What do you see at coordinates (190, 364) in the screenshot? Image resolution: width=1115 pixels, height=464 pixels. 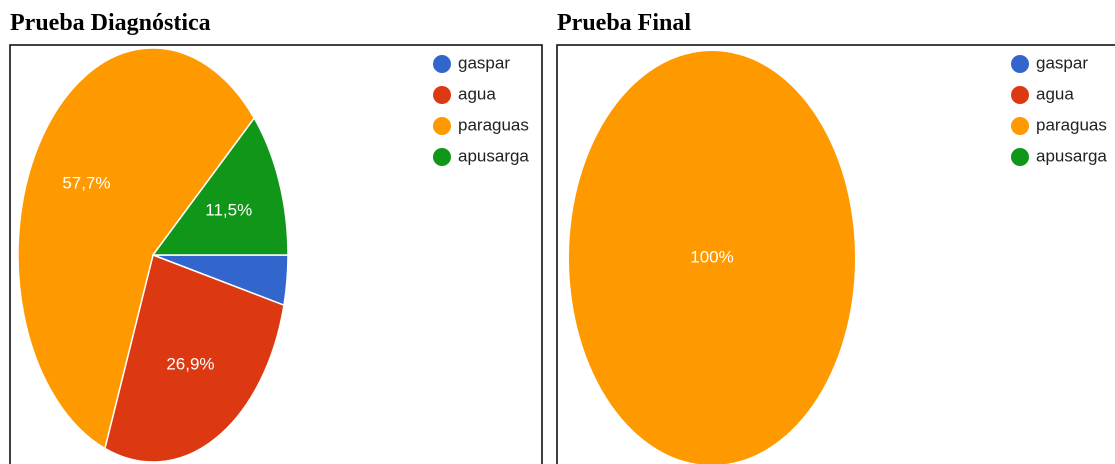 I see `data-label: 26,9%` at bounding box center [190, 364].